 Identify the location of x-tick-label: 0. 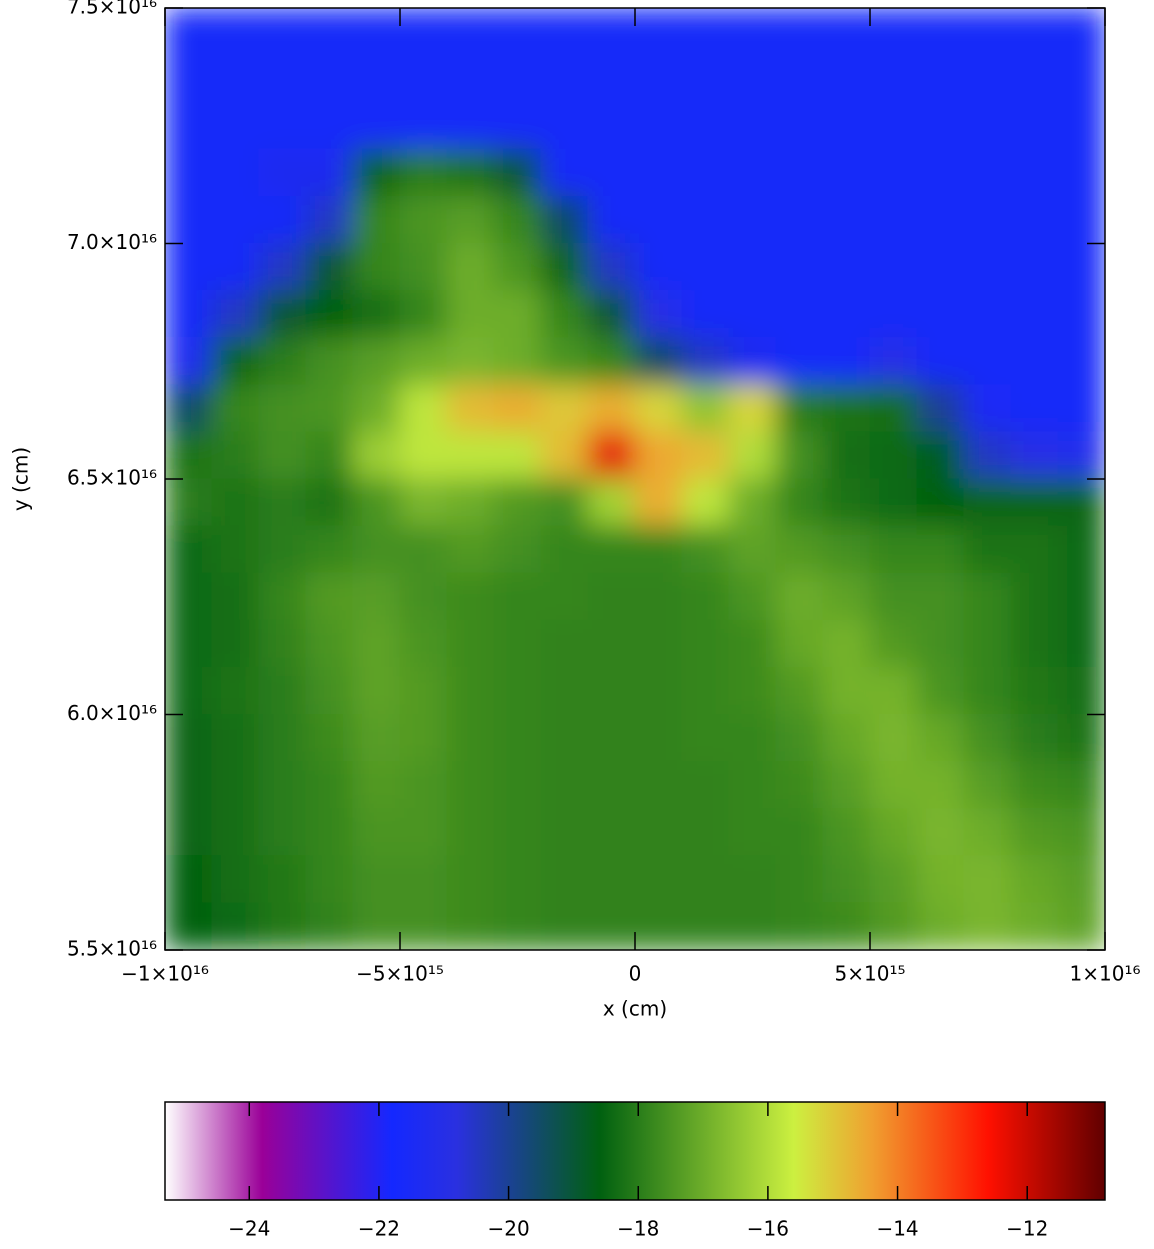
(635, 974).